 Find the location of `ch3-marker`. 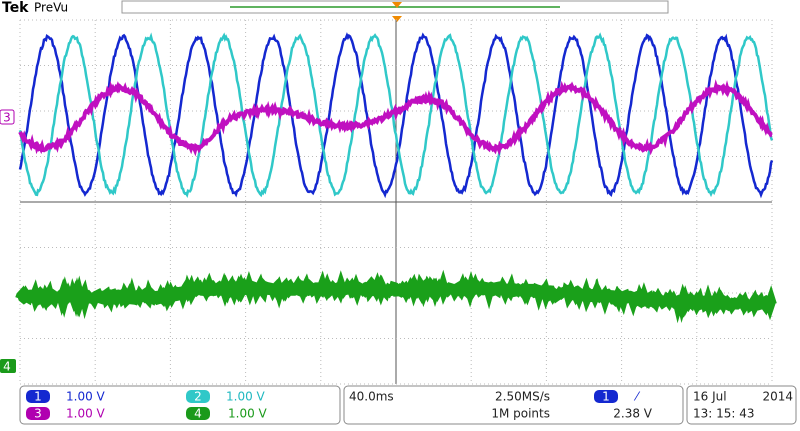

ch3-marker is located at coordinates (7, 117).